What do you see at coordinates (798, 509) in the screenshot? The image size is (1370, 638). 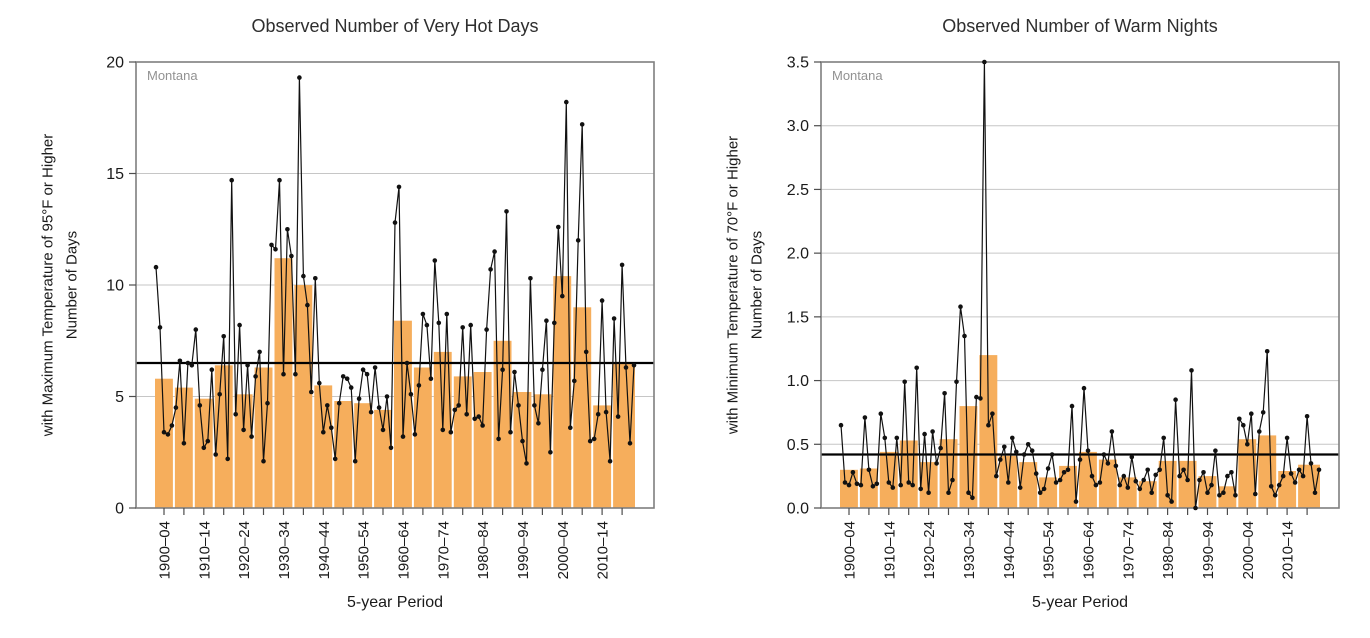 I see `y-tick-label: 0.0` at bounding box center [798, 509].